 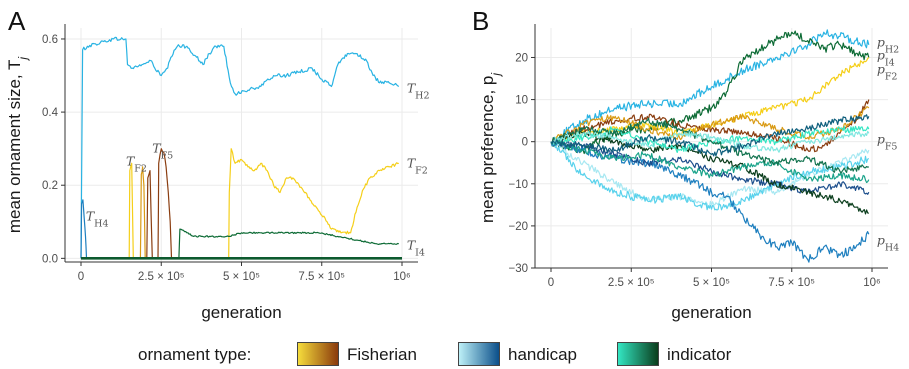 What do you see at coordinates (480, 21) in the screenshot?
I see `panel-letter-b: B` at bounding box center [480, 21].